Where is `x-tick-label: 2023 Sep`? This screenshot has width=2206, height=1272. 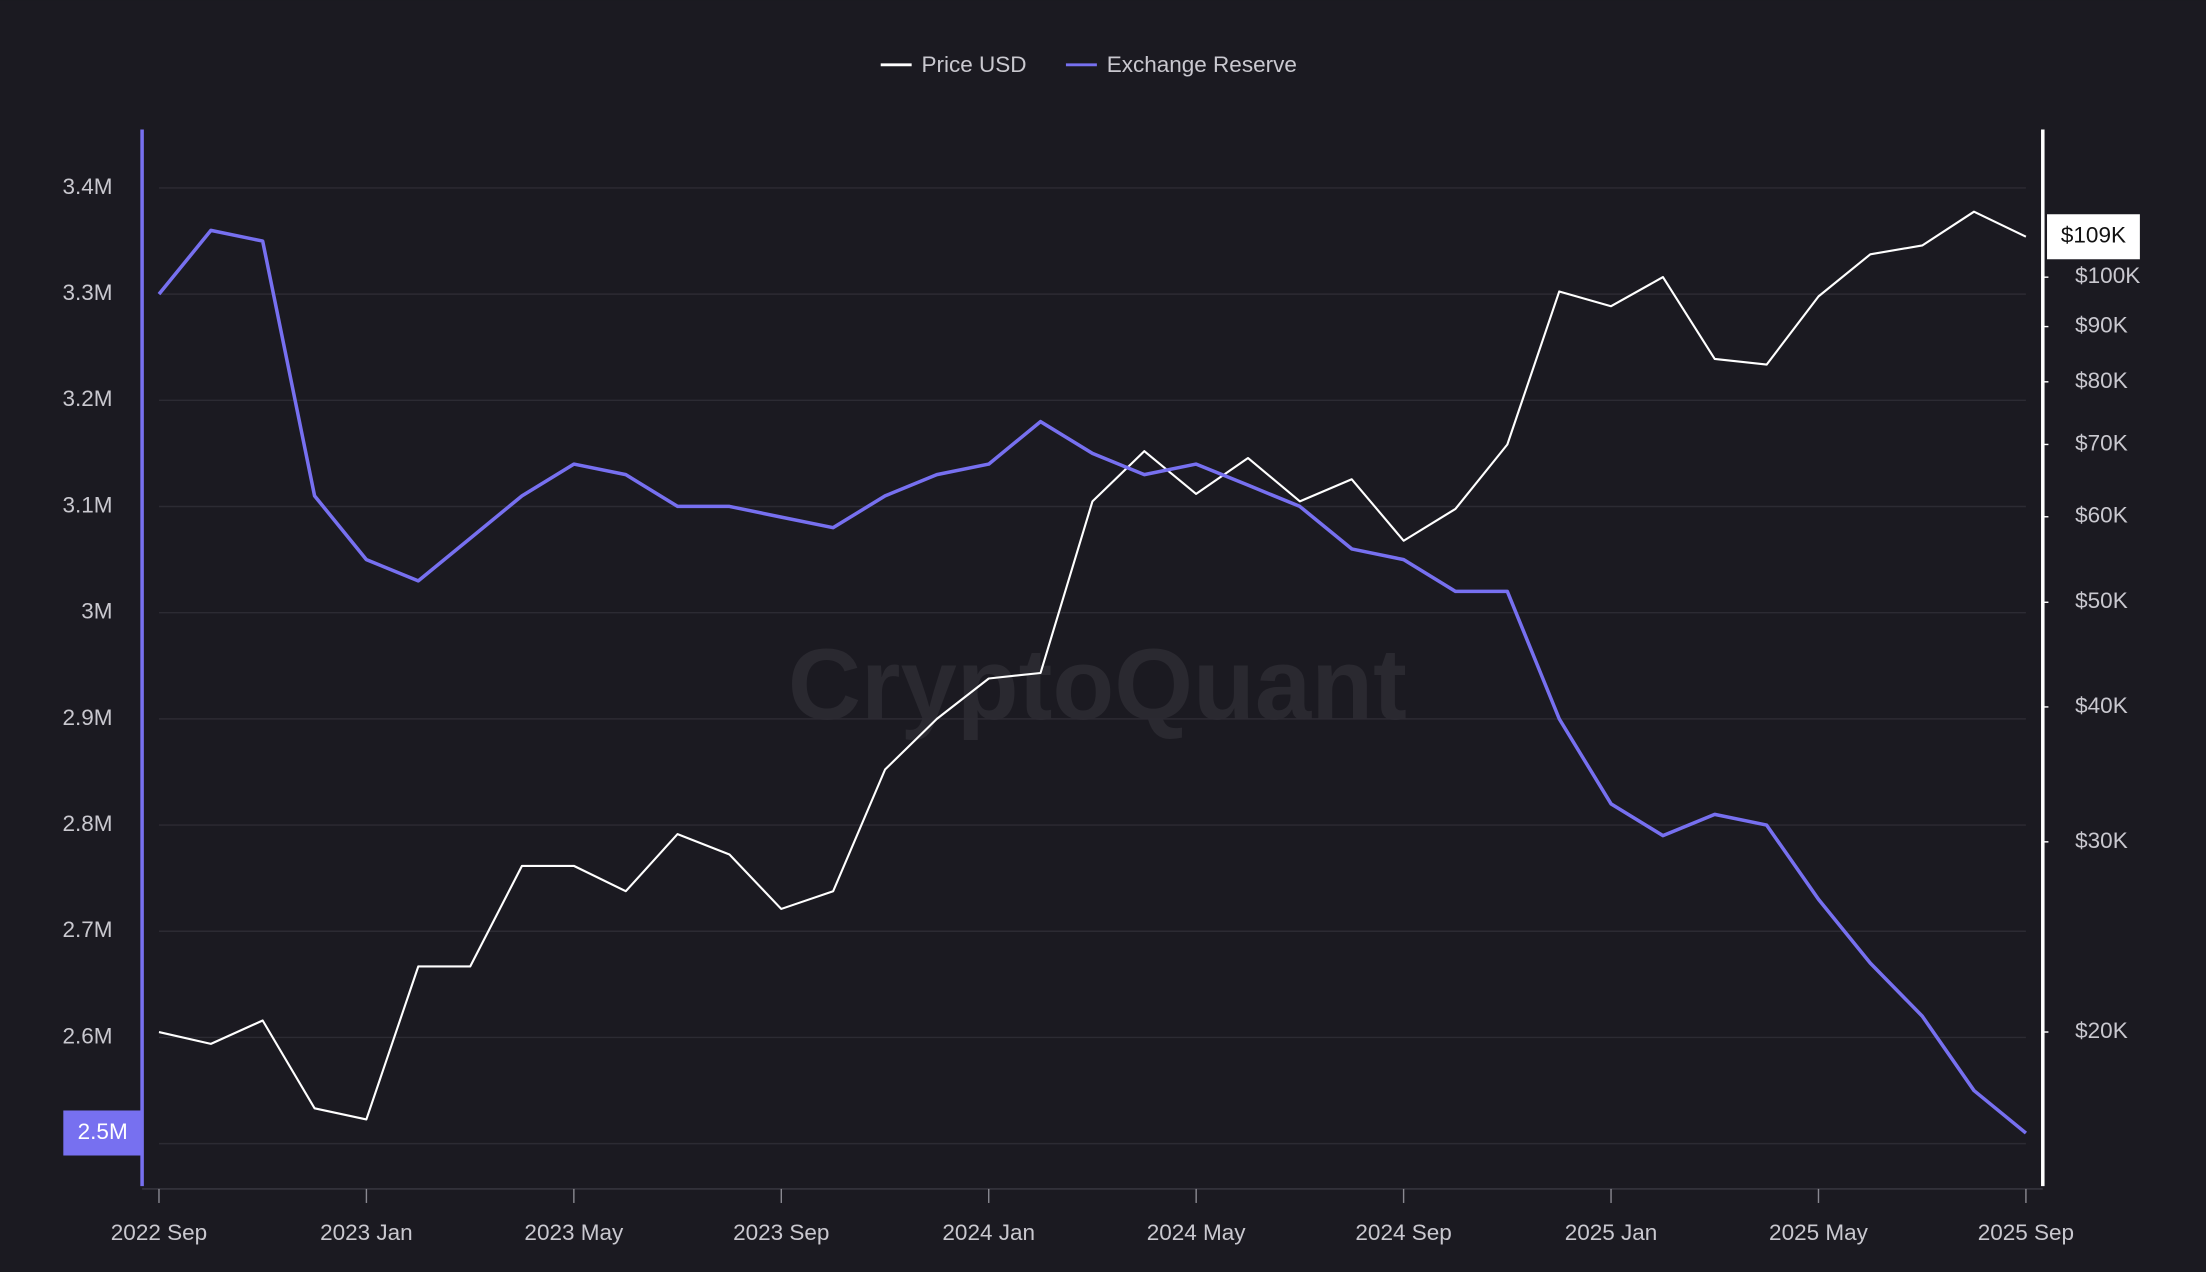
x-tick-label: 2023 Sep is located at coordinates (781, 1232).